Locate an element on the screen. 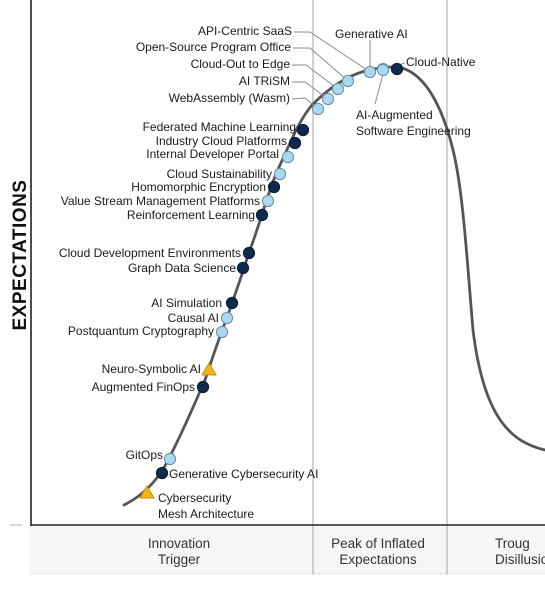 This screenshot has height=589, width=545. ai-trism-marker is located at coordinates (328, 99).